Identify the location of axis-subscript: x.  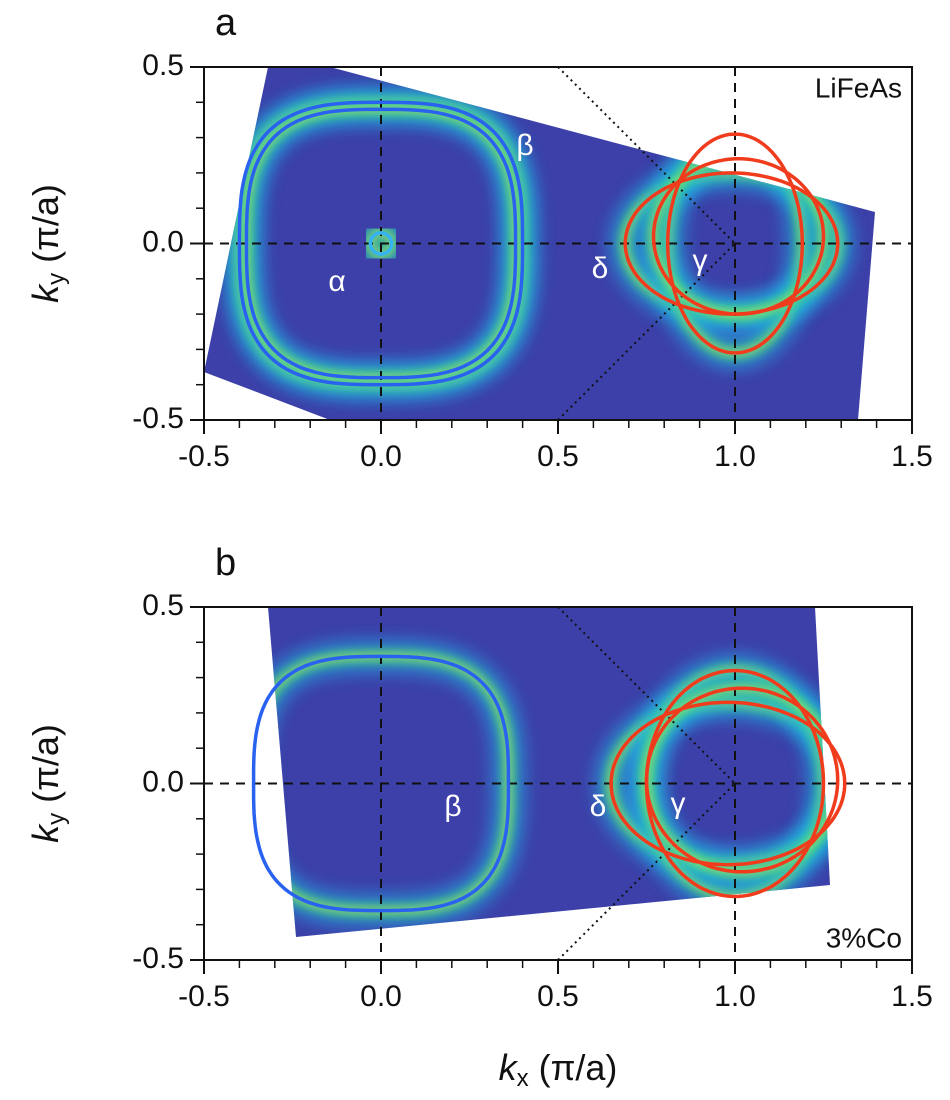
(523, 1078).